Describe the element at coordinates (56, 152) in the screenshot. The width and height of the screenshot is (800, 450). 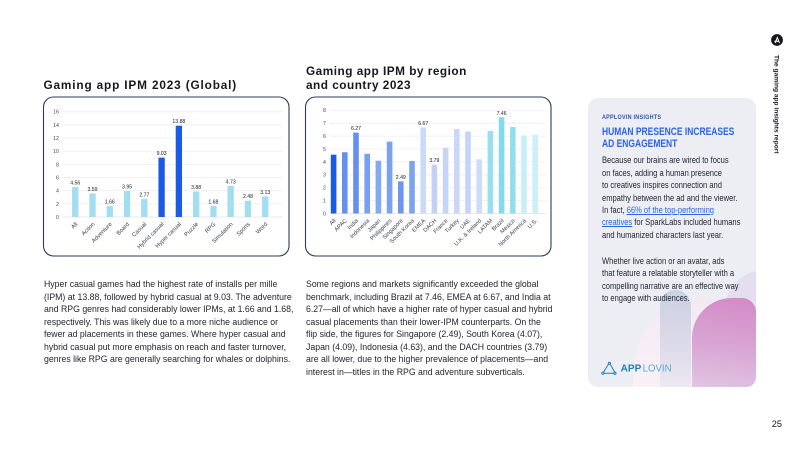
I see `svg-text: 10` at that location.